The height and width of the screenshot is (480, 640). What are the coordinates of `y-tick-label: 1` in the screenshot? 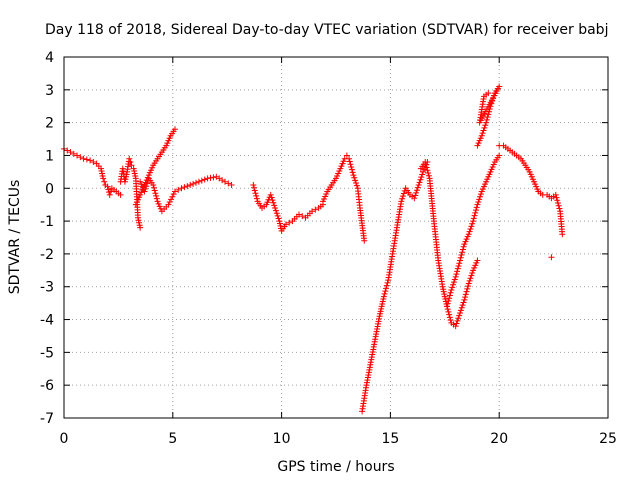 It's located at (49, 156).